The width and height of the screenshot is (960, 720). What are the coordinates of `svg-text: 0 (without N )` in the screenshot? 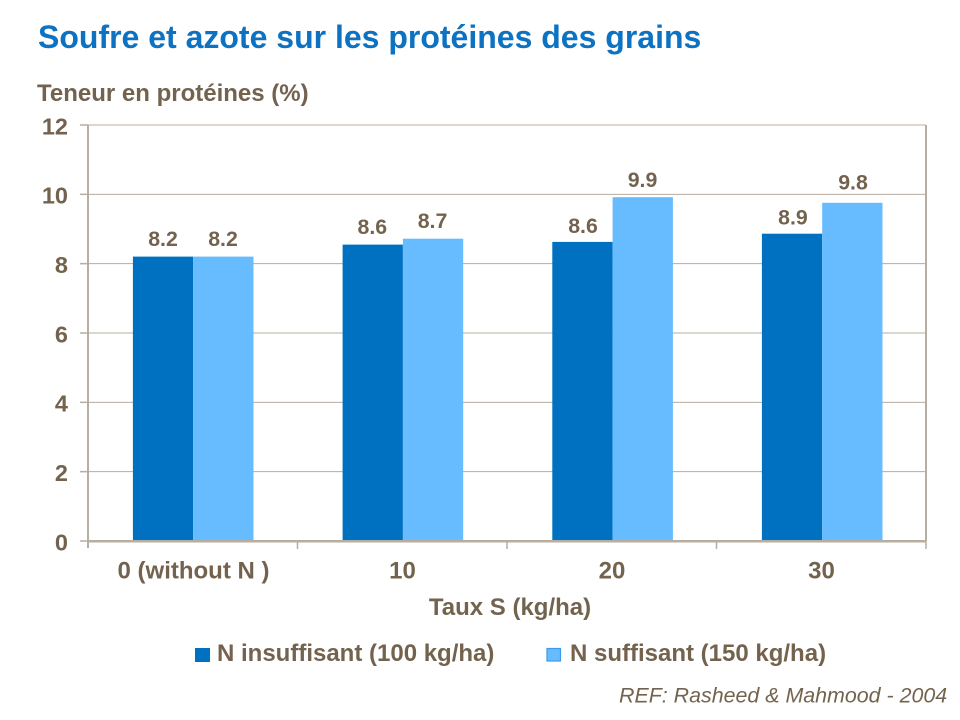 It's located at (194, 571).